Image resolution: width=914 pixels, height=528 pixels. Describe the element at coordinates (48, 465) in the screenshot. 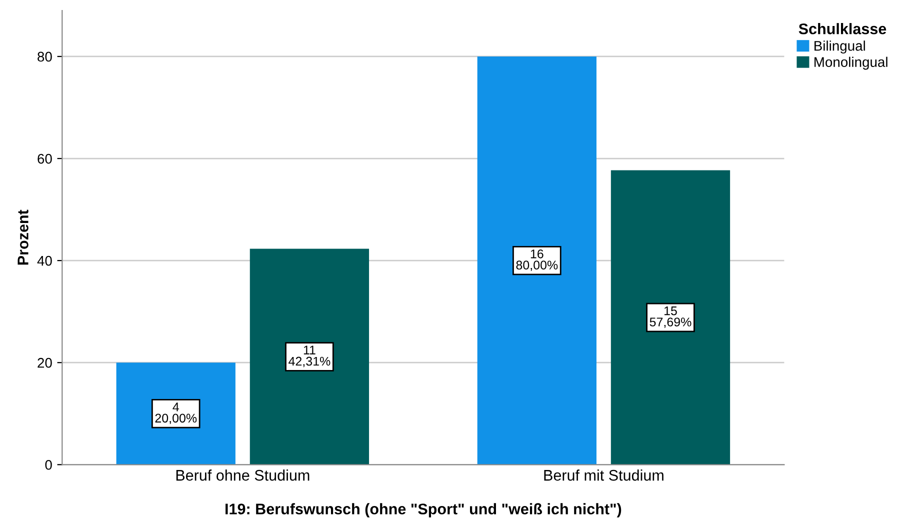

I see `y-tick-label: 0` at that location.